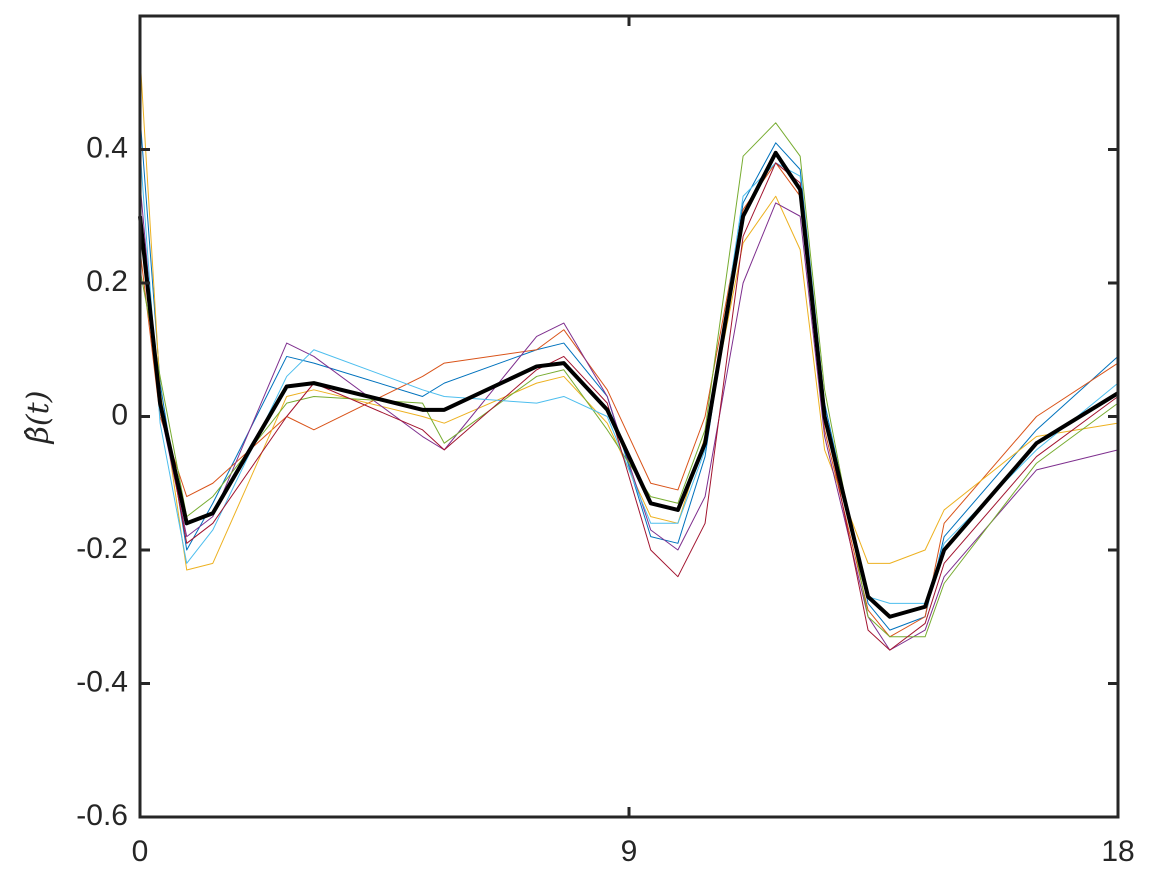 This screenshot has width=1167, height=875. What do you see at coordinates (107, 147) in the screenshot?
I see `y-tick-label: 0.4` at bounding box center [107, 147].